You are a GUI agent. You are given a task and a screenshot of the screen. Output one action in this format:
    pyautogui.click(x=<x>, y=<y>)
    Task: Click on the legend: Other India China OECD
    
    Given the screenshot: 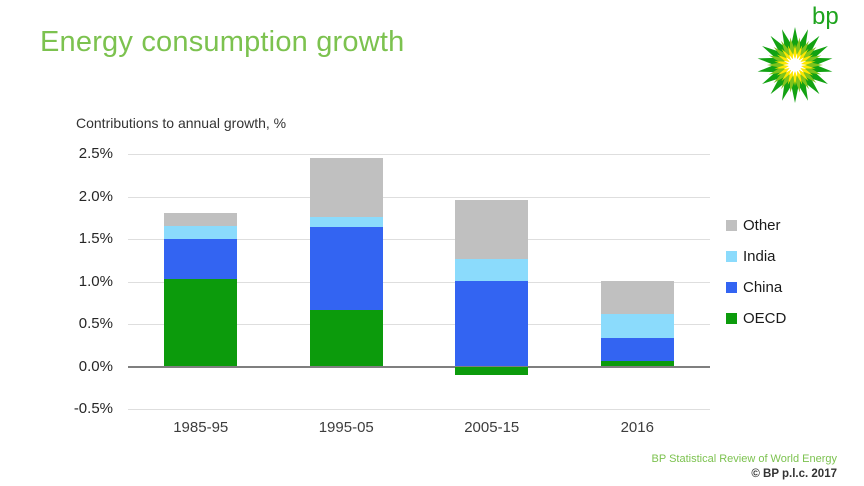 What is the action you would take?
    pyautogui.click(x=756, y=272)
    